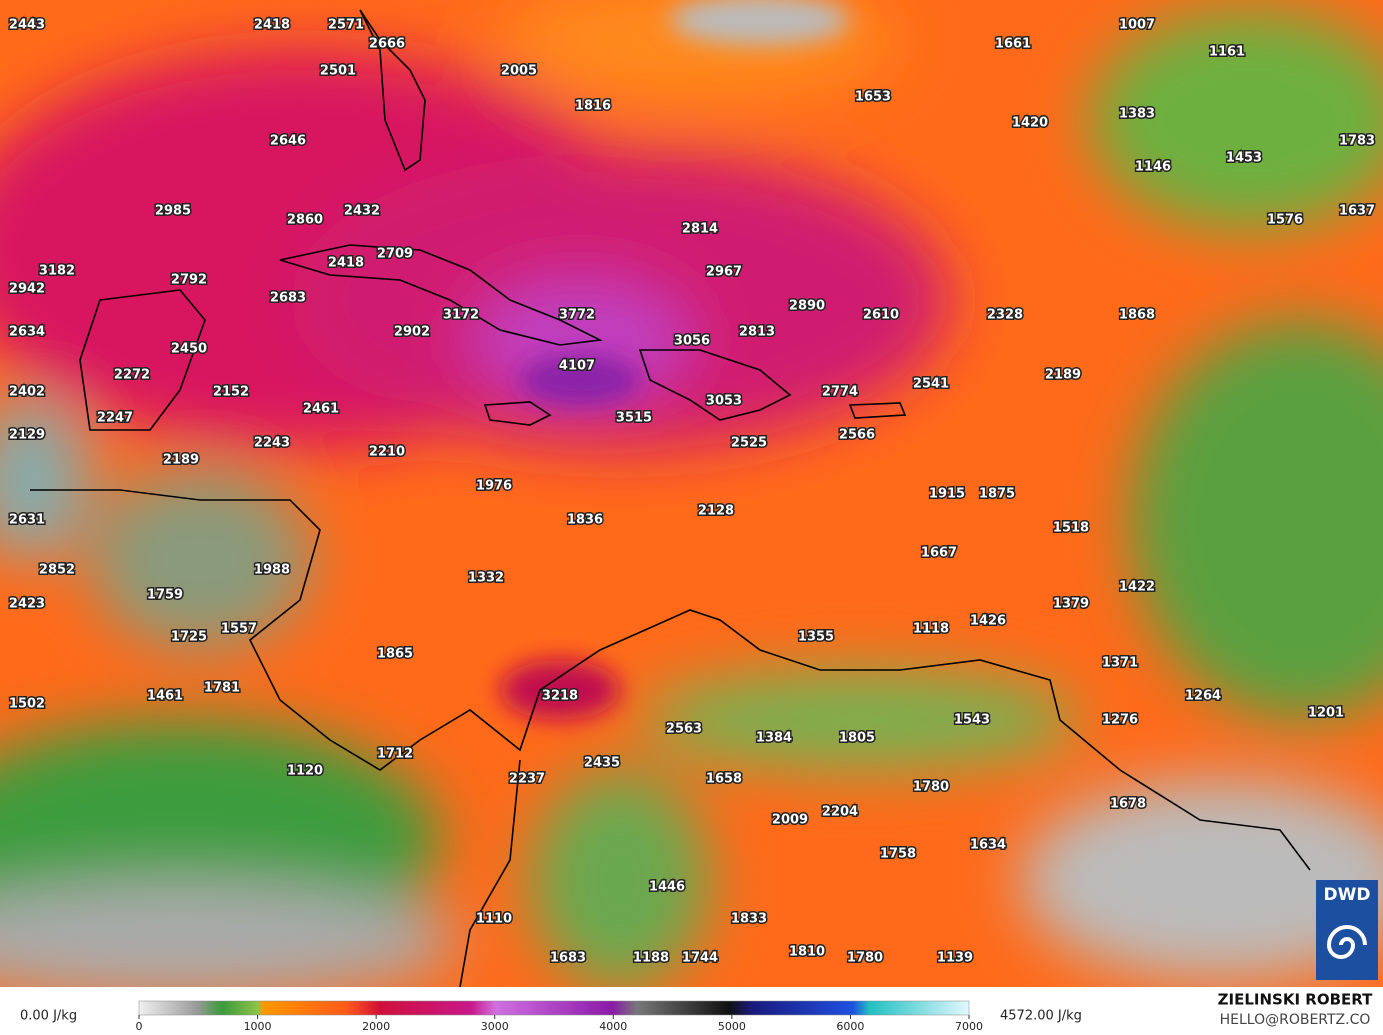 The image size is (1383, 1035). Describe the element at coordinates (48, 1016) in the screenshot. I see `colorbar-min-label: 0.00 J/kg` at that location.